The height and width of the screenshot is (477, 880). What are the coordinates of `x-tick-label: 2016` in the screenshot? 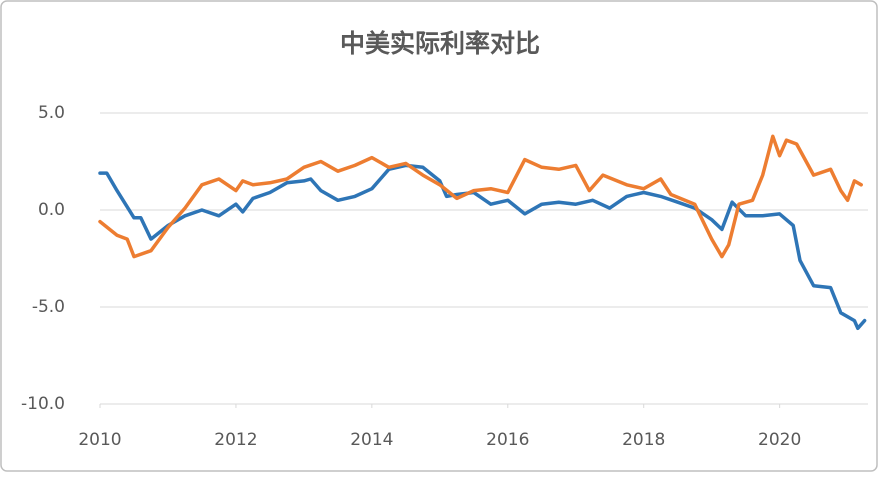 It's located at (507, 440).